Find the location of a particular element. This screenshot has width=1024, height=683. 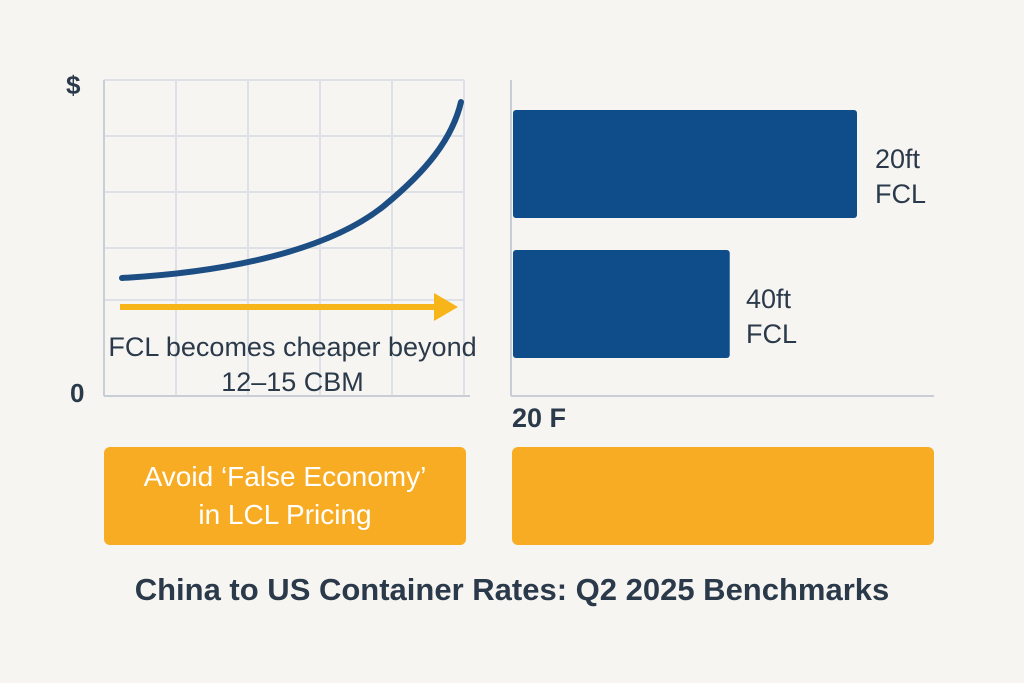

bar-label-line: 40ft is located at coordinates (769, 299).